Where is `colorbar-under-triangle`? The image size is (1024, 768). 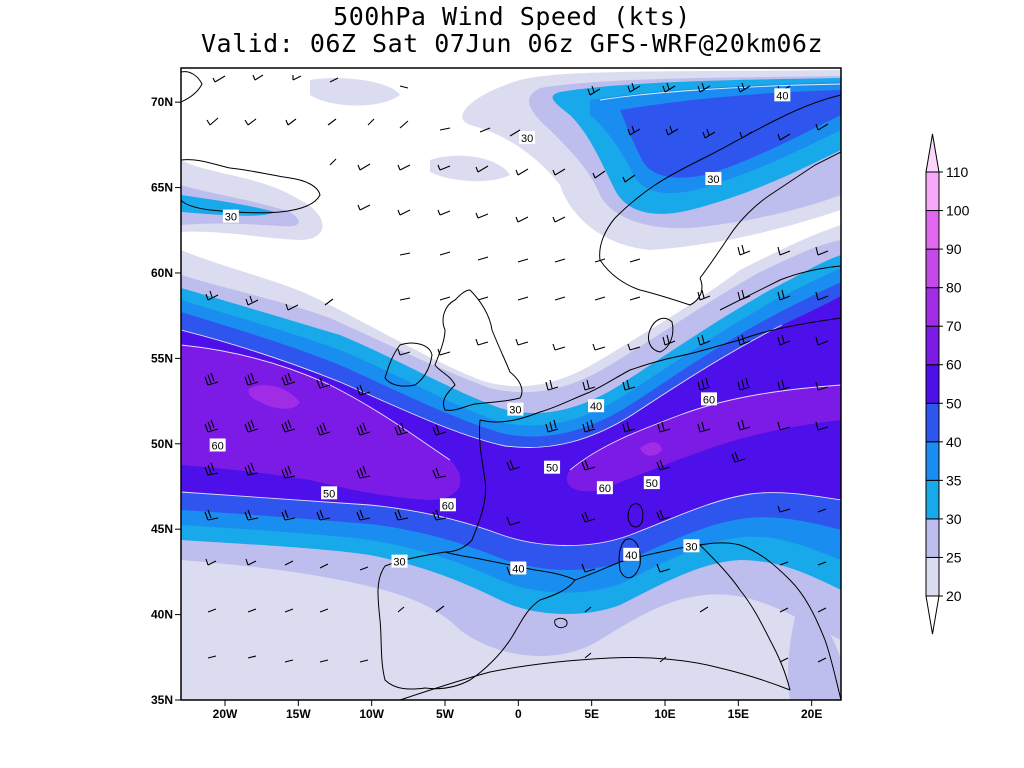 colorbar-under-triangle is located at coordinates (932, 615).